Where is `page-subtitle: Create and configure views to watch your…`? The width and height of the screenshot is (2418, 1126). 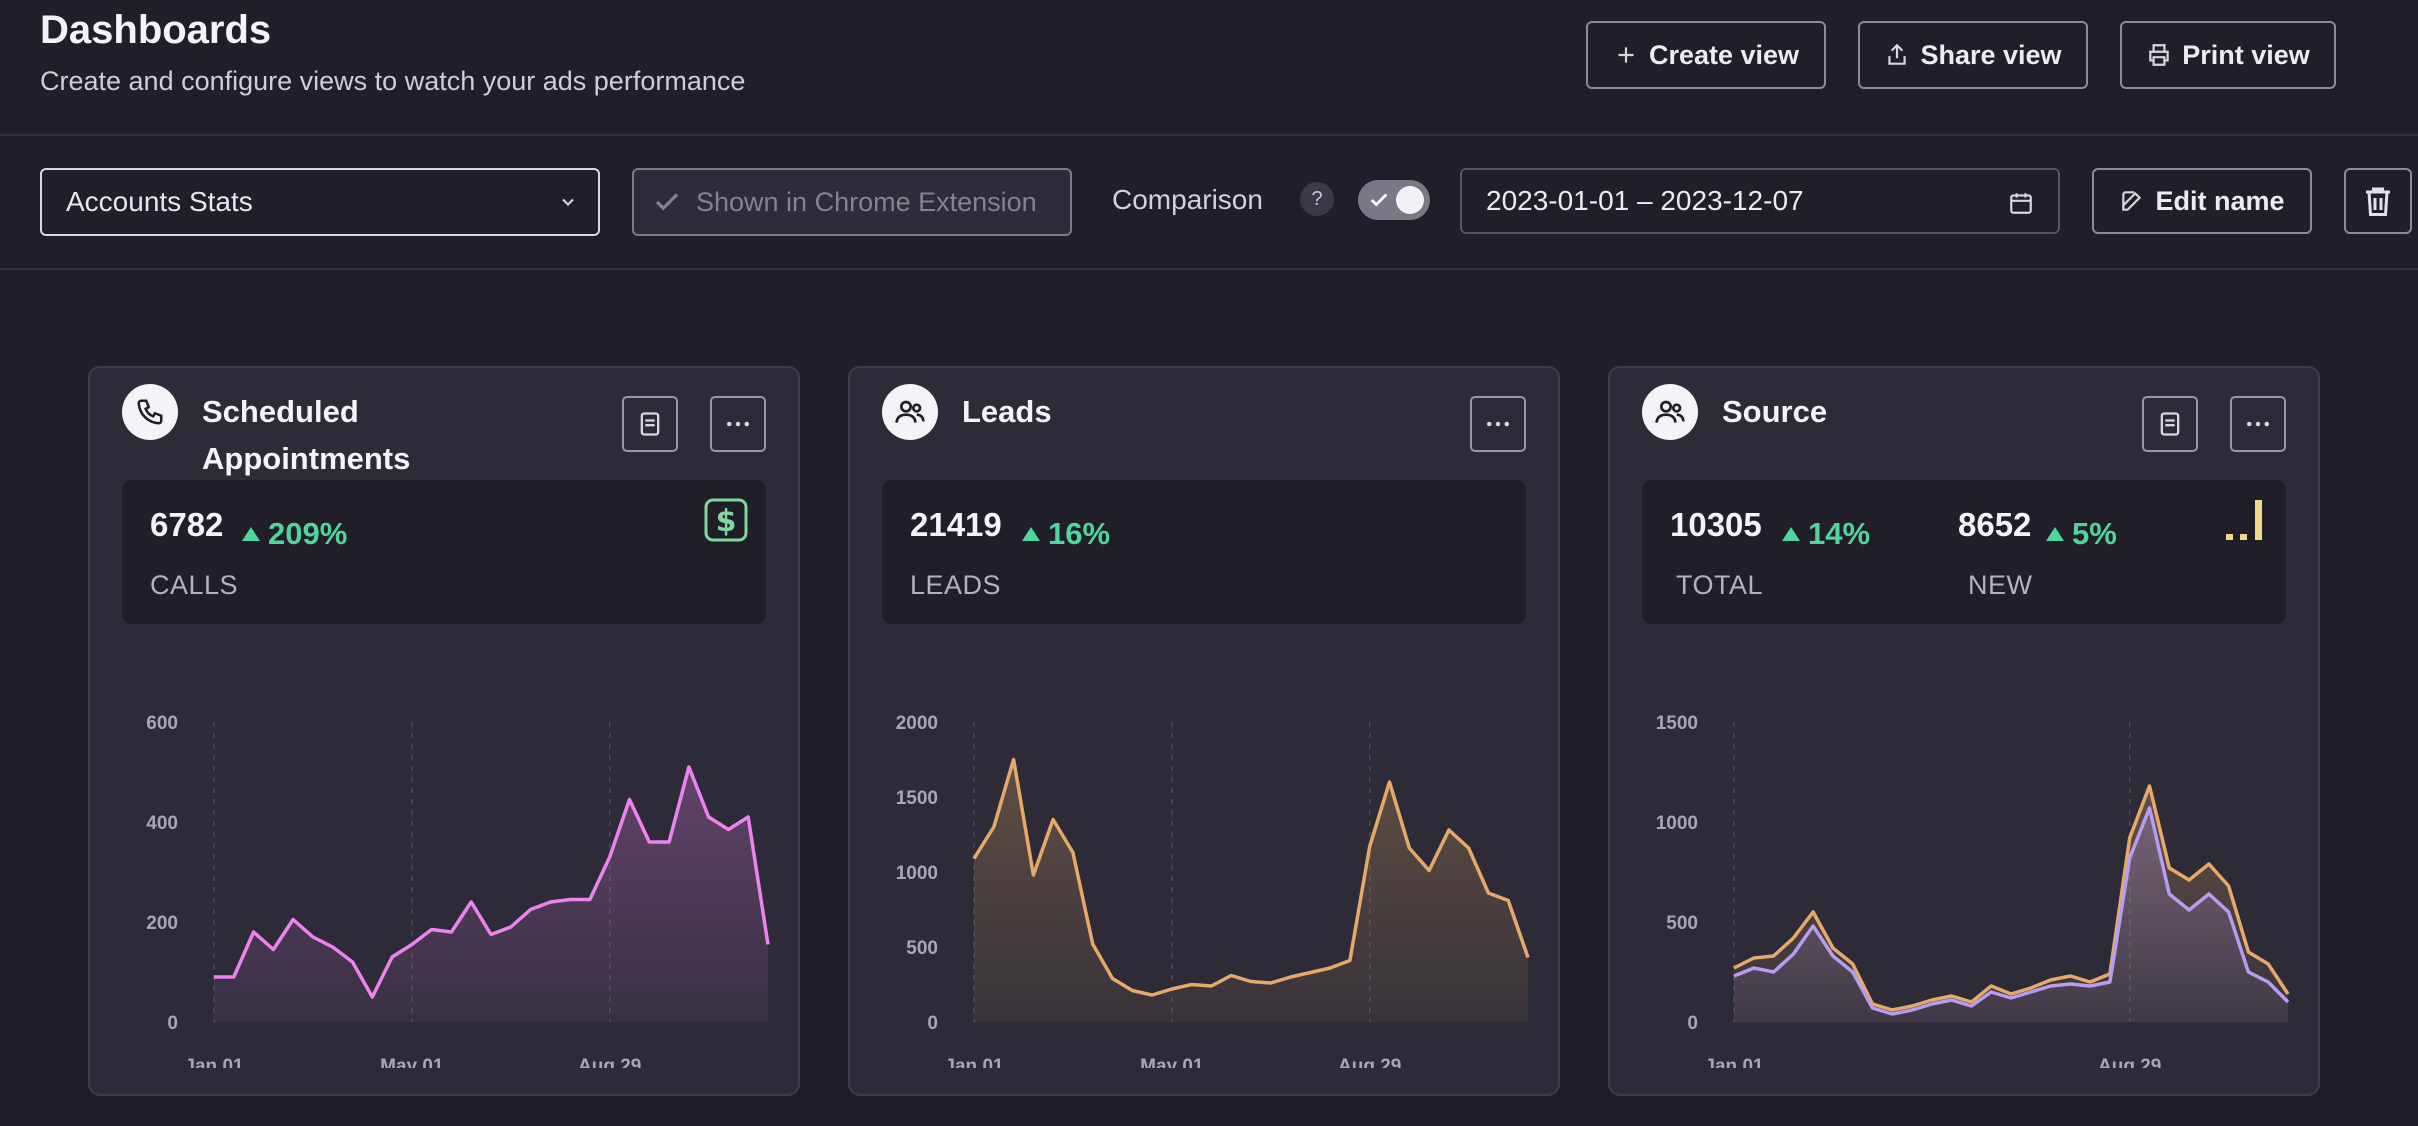
page-subtitle: Create and configure views to watch your… is located at coordinates (393, 81).